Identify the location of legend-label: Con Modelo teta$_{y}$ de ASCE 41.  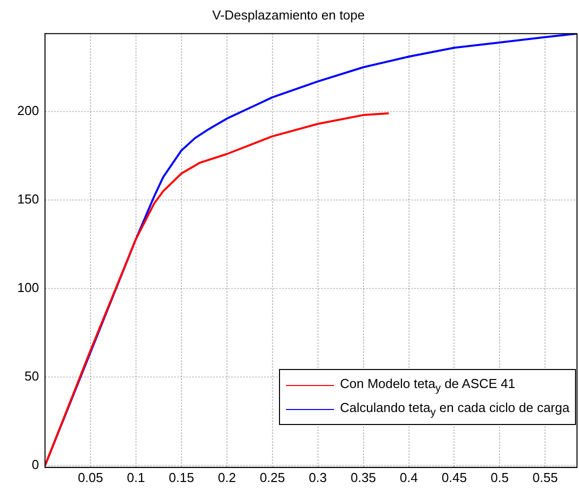
(428, 385).